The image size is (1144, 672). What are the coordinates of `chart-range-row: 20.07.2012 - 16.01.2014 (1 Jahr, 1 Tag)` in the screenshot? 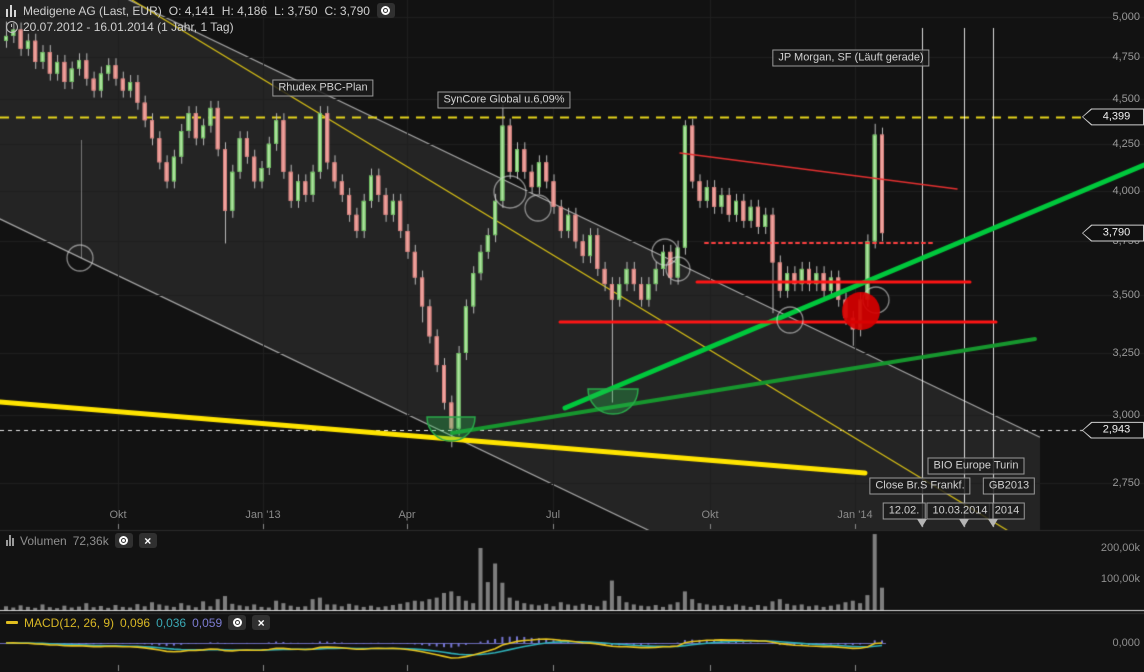 It's located at (120, 27).